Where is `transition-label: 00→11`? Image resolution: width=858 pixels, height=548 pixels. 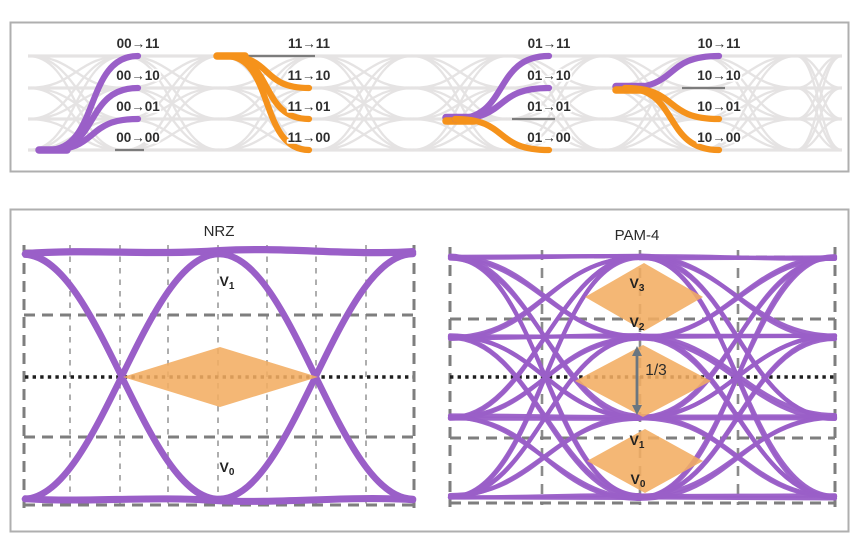 transition-label: 00→11 is located at coordinates (138, 43).